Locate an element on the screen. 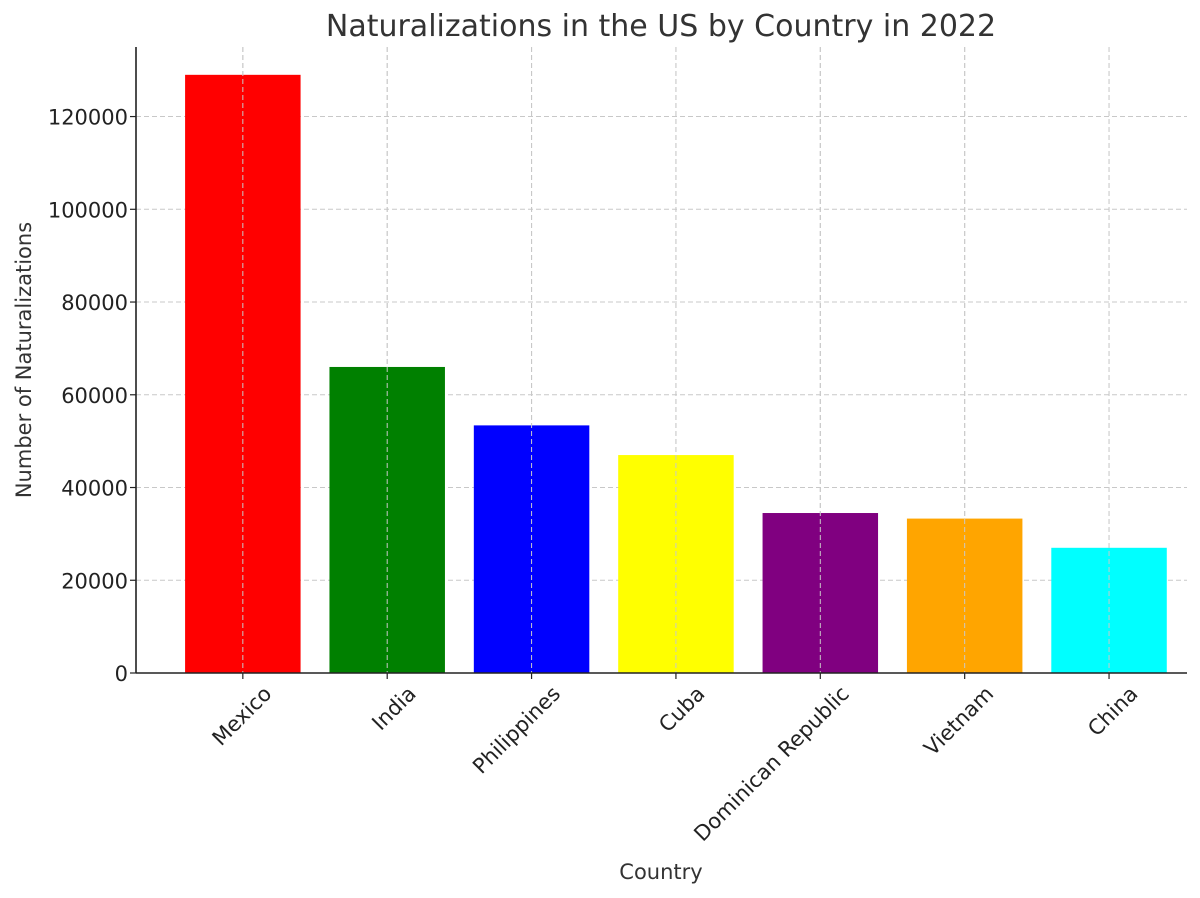 This screenshot has height=898, width=1200. x-tick-label: Cuba is located at coordinates (681, 709).